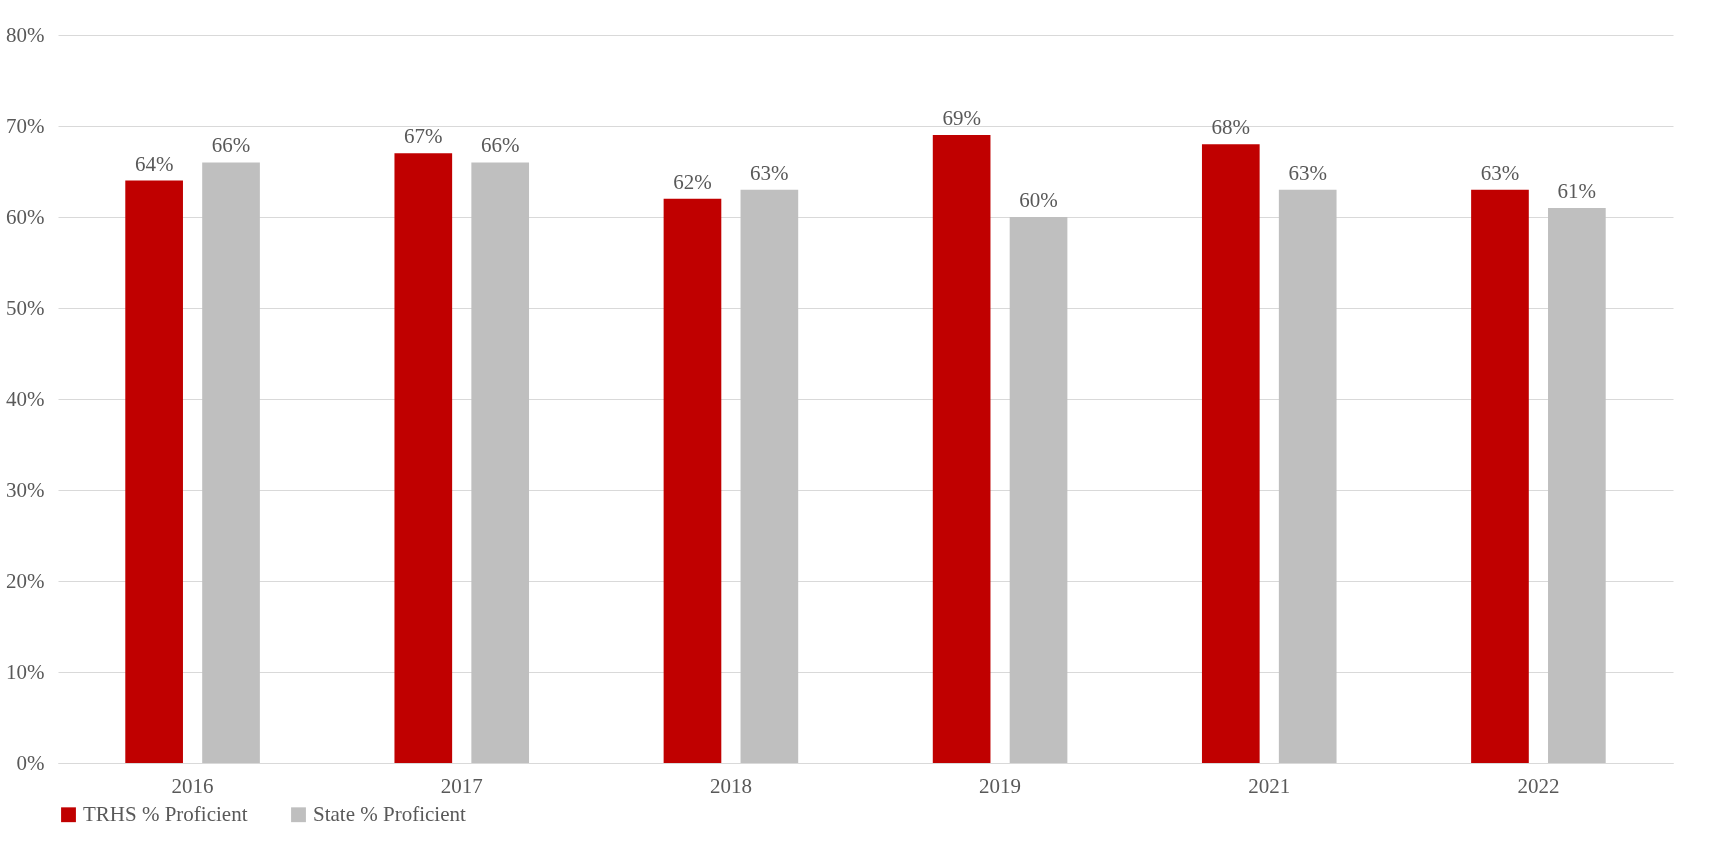 The height and width of the screenshot is (861, 1720). What do you see at coordinates (692, 181) in the screenshot?
I see `data-label: 62%` at bounding box center [692, 181].